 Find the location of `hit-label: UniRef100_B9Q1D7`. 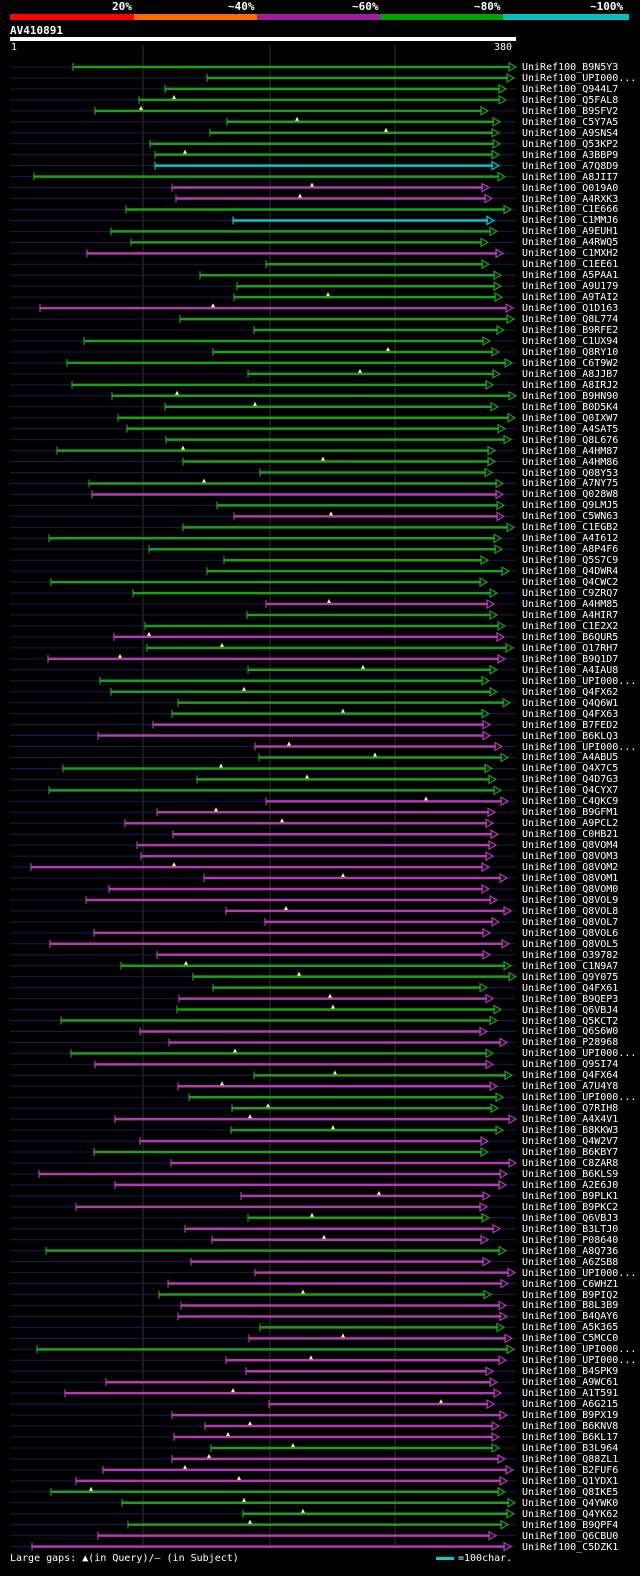

hit-label: UniRef100_B9Q1D7 is located at coordinates (570, 659).